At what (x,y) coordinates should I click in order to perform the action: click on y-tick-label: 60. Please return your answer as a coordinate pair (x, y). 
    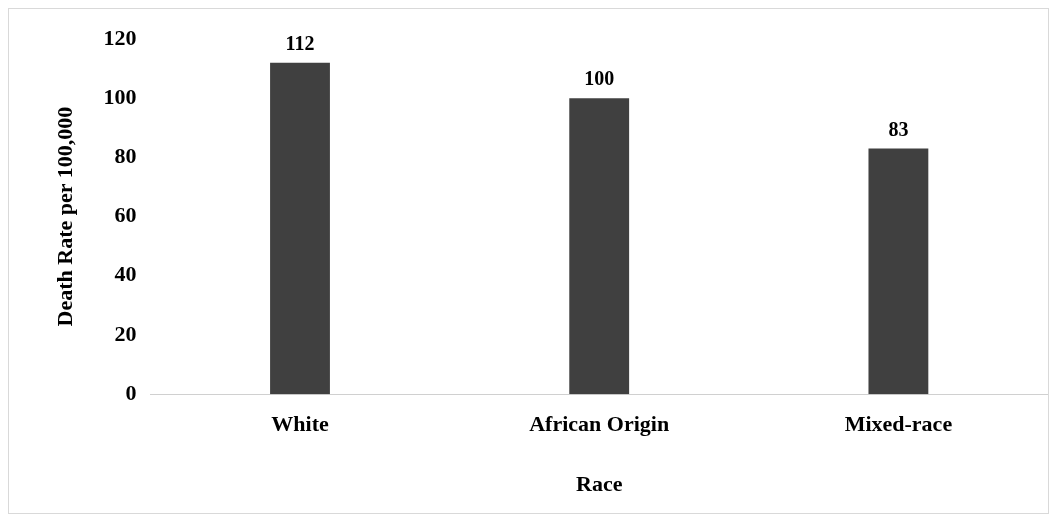
    Looking at the image, I should click on (125, 215).